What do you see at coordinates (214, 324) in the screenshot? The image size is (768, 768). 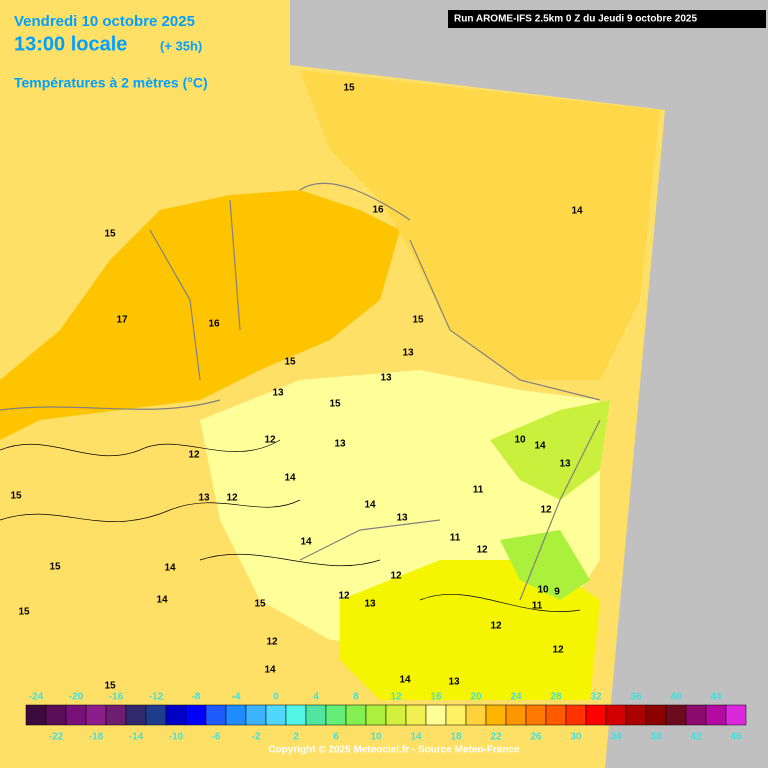 I see `contour-label: 16` at bounding box center [214, 324].